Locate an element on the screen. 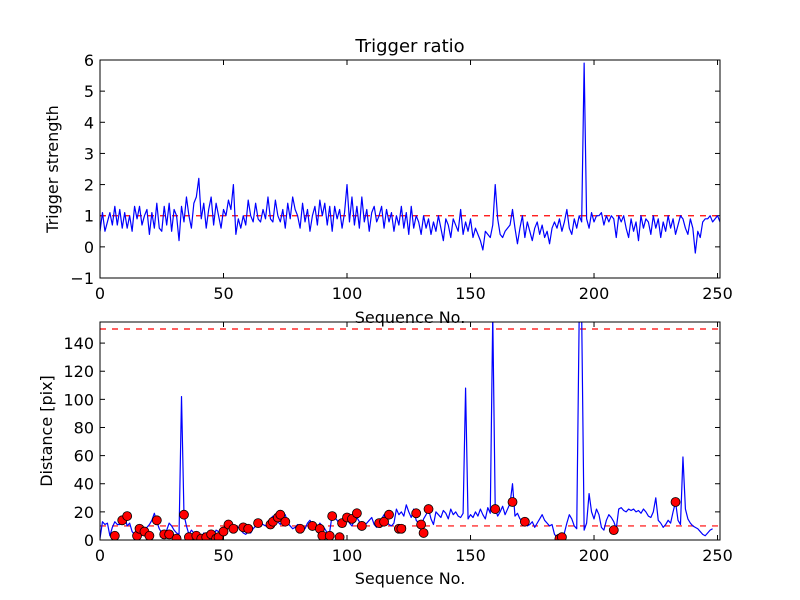 This screenshot has height=600, width=800. detection-points is located at coordinates (395, 518).